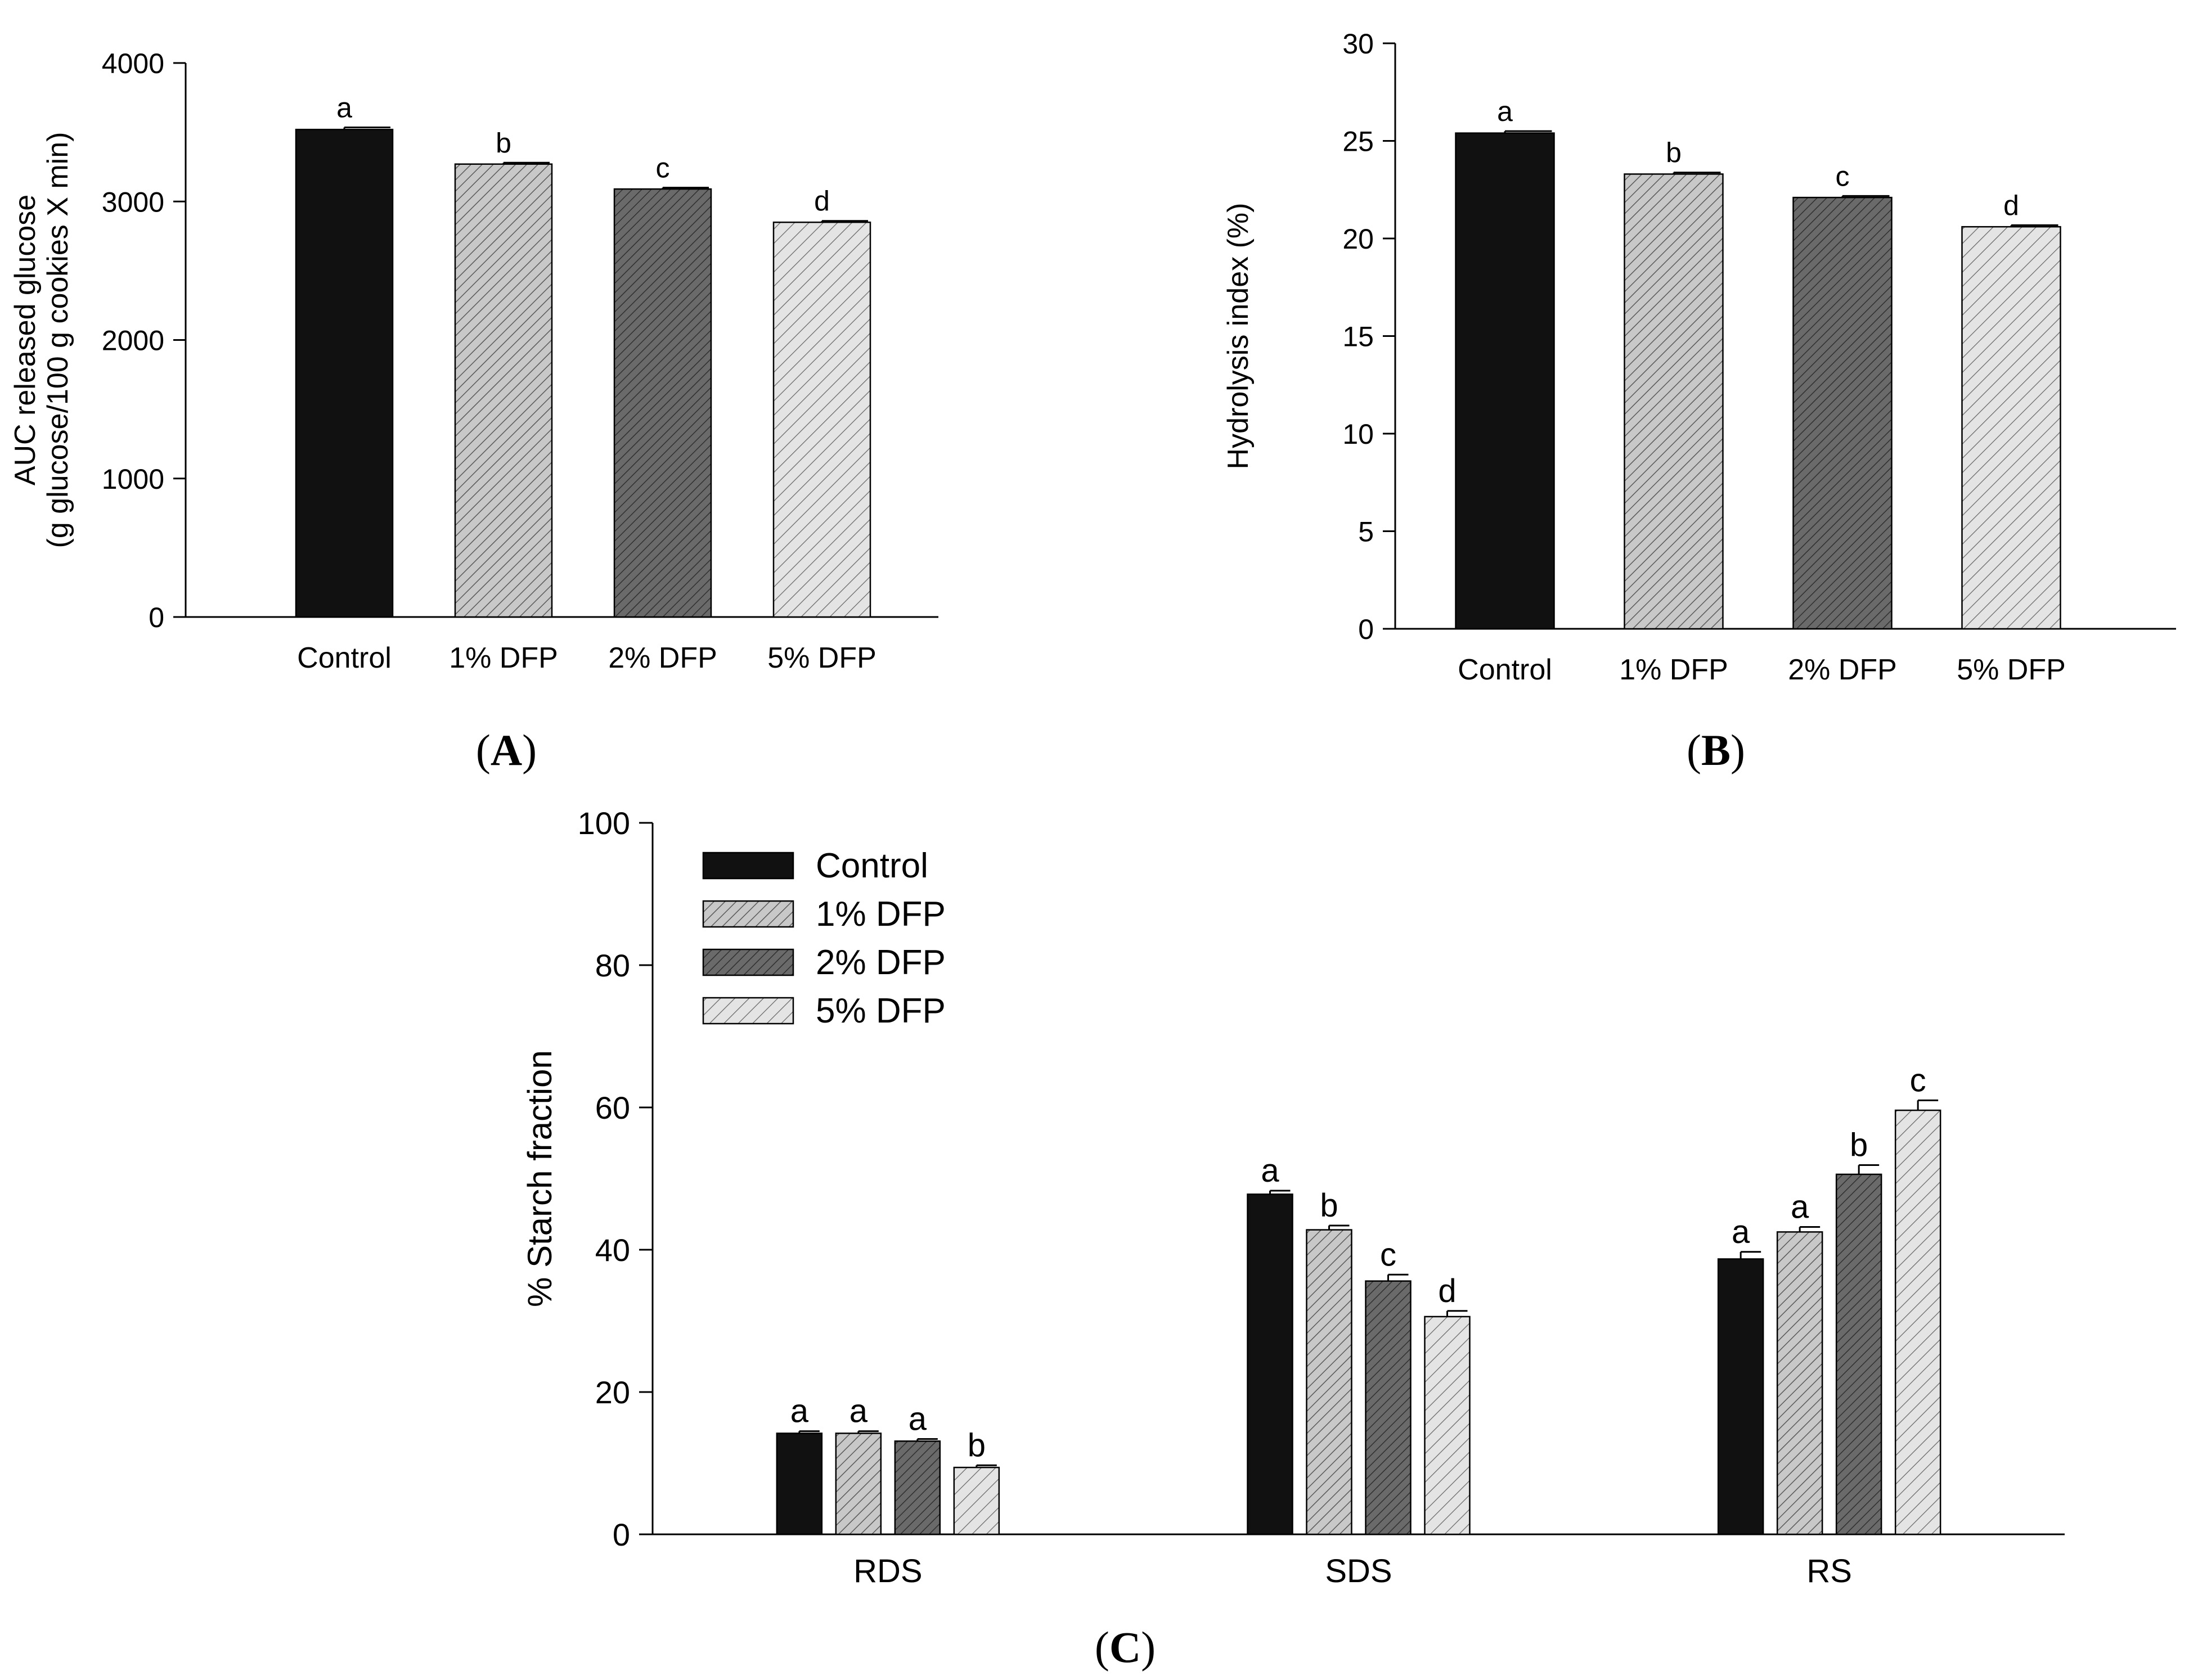 This screenshot has height=1680, width=2198. Describe the element at coordinates (799, 1484) in the screenshot. I see `bar-control-rds` at that location.